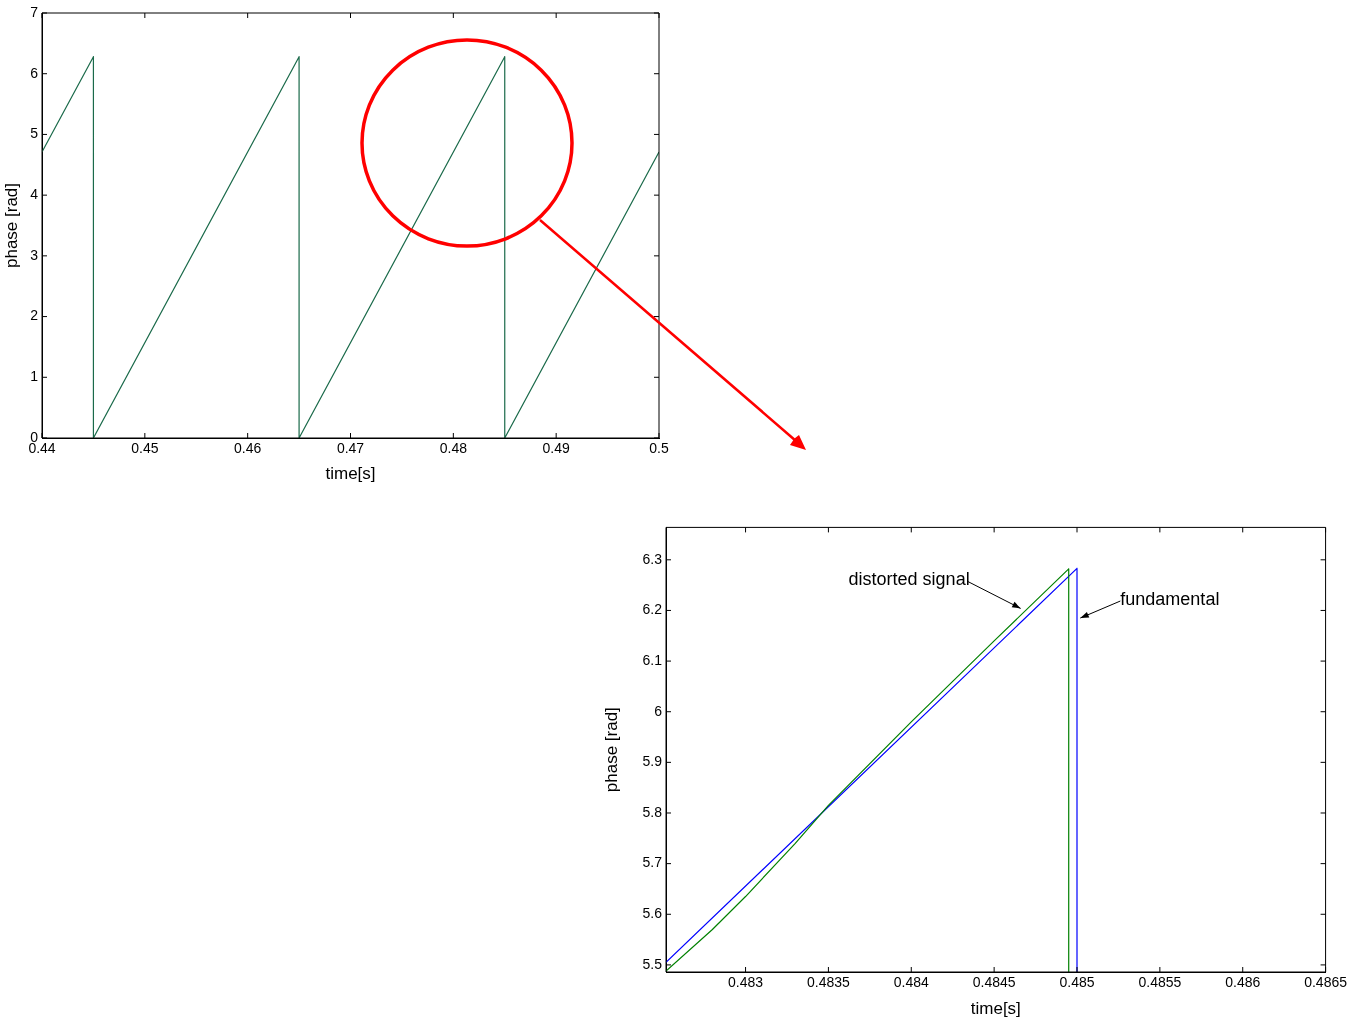 Image resolution: width=1364 pixels, height=1023 pixels. I want to click on x-tick-label: 0.4835, so click(829, 982).